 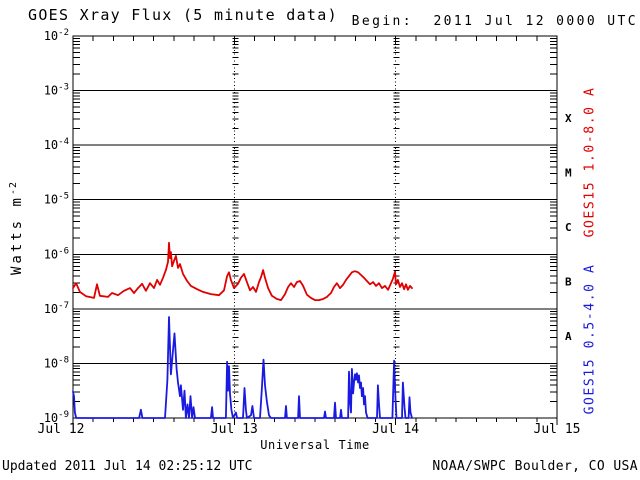 What do you see at coordinates (56, 199) in the screenshot?
I see `y-tick-label: 10-5` at bounding box center [56, 199].